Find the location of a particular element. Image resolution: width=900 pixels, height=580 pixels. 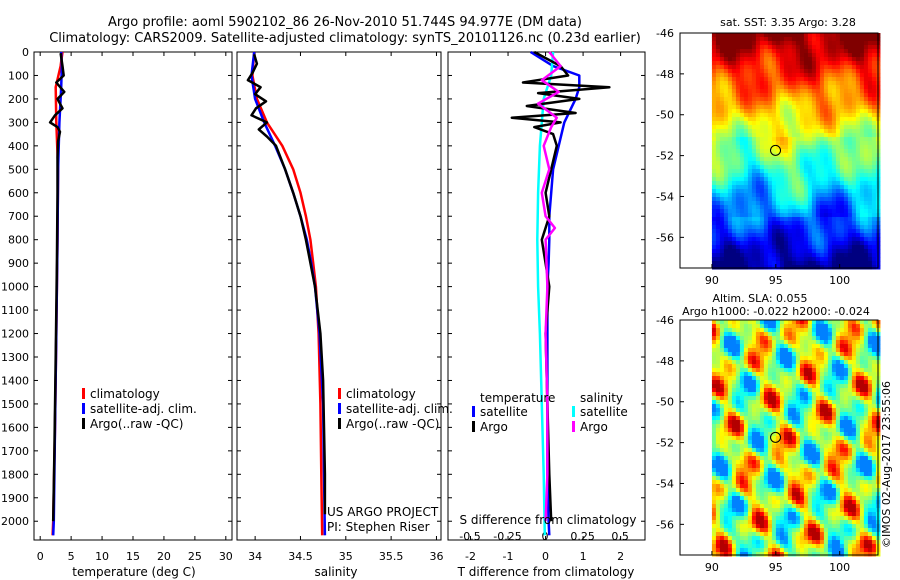

series-line-salinity-argo is located at coordinates (549, 286).